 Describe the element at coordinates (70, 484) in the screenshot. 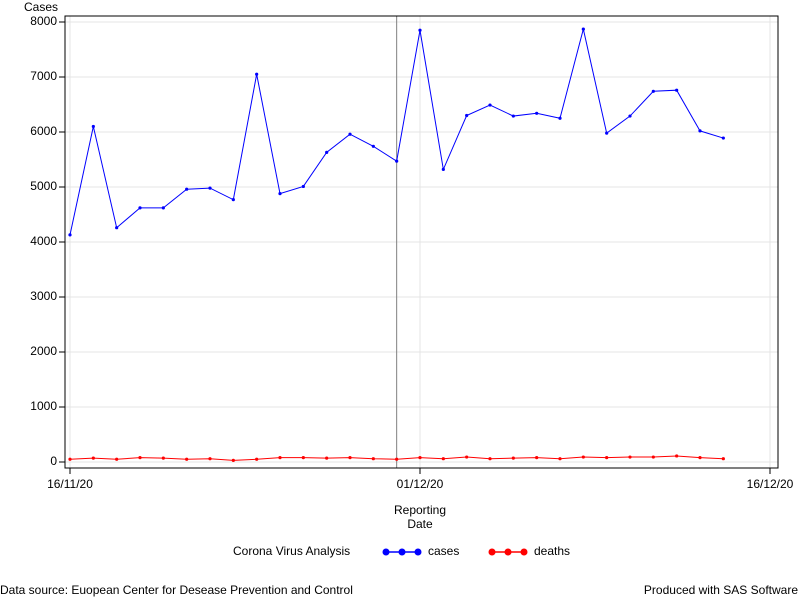

I see `x-tick-label: 16/11/20` at that location.